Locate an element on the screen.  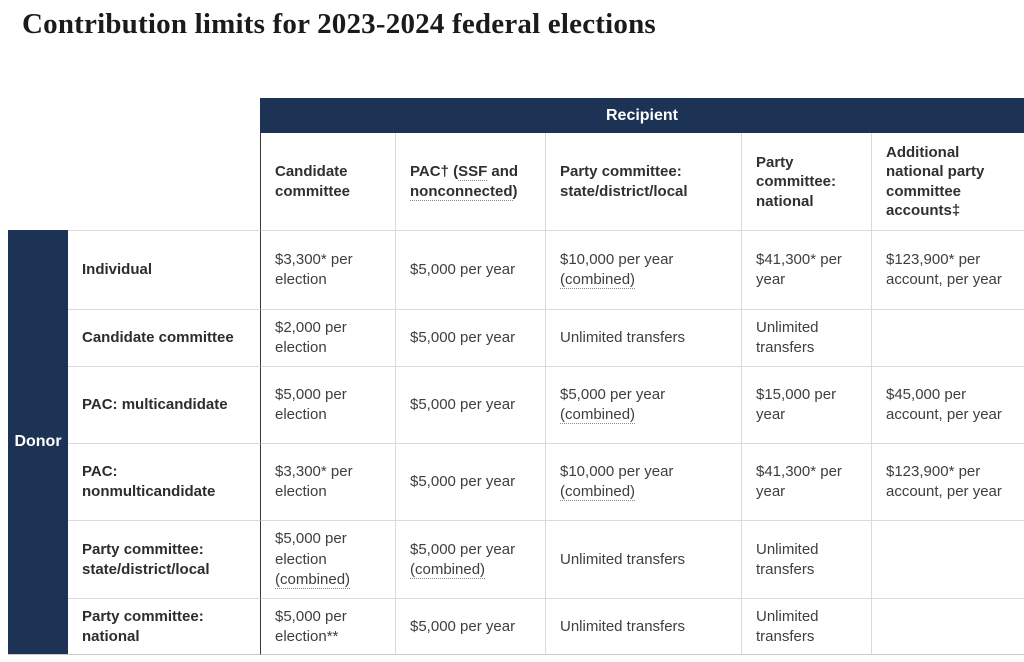
donor-band: Donor is located at coordinates (38, 443).